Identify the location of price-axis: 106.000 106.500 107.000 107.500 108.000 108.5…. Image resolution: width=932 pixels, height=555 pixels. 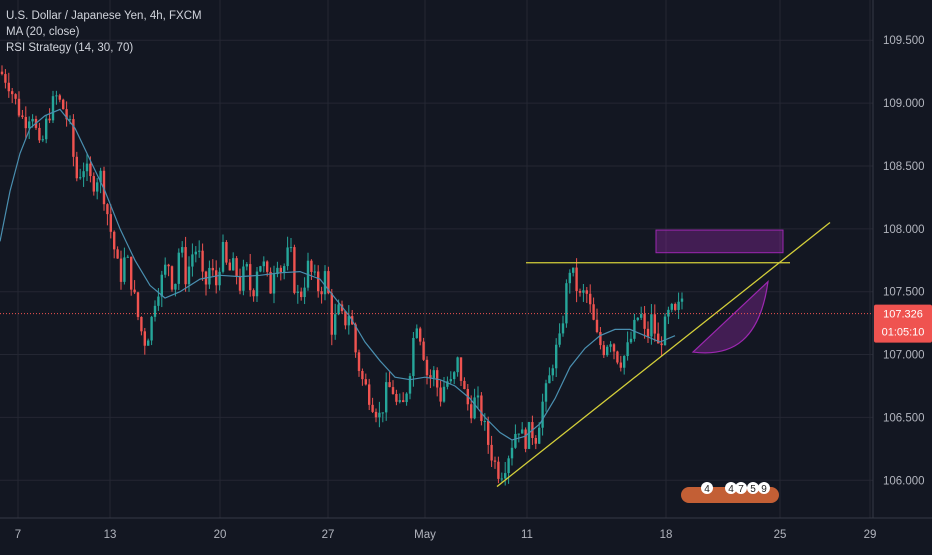
(902, 275).